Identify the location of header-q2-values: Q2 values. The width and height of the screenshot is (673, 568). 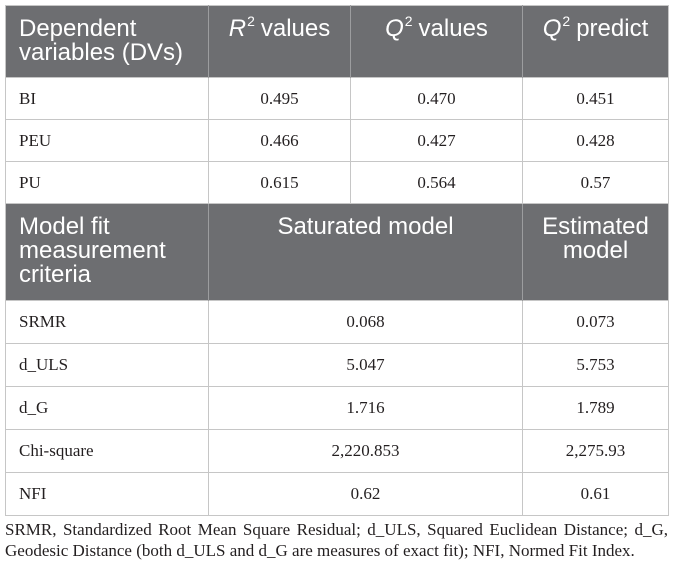
(436, 41).